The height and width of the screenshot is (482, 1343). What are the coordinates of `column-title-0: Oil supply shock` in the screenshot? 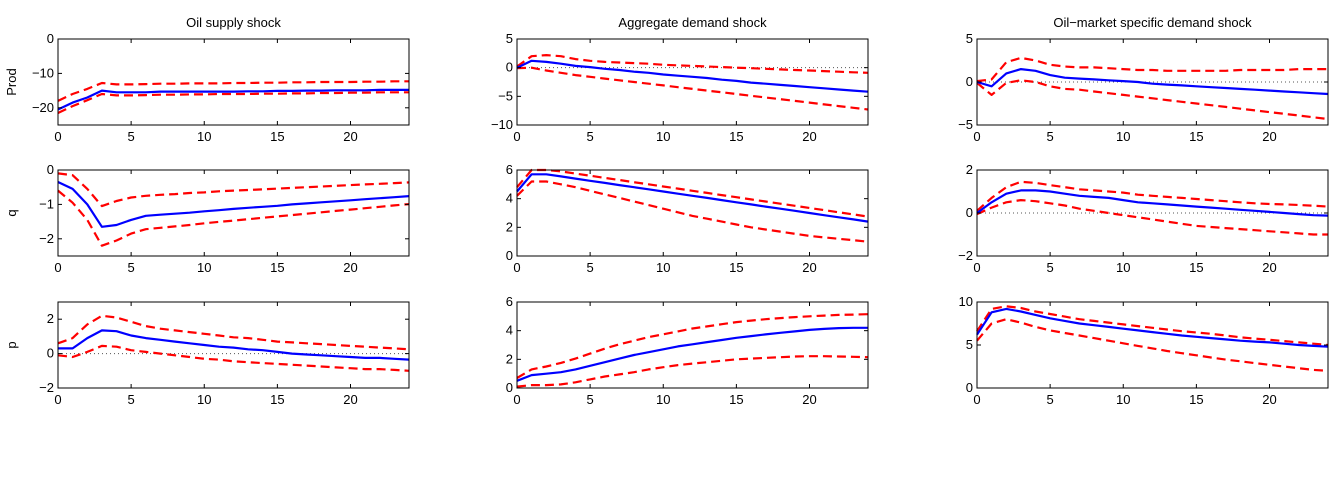 It's located at (233, 22).